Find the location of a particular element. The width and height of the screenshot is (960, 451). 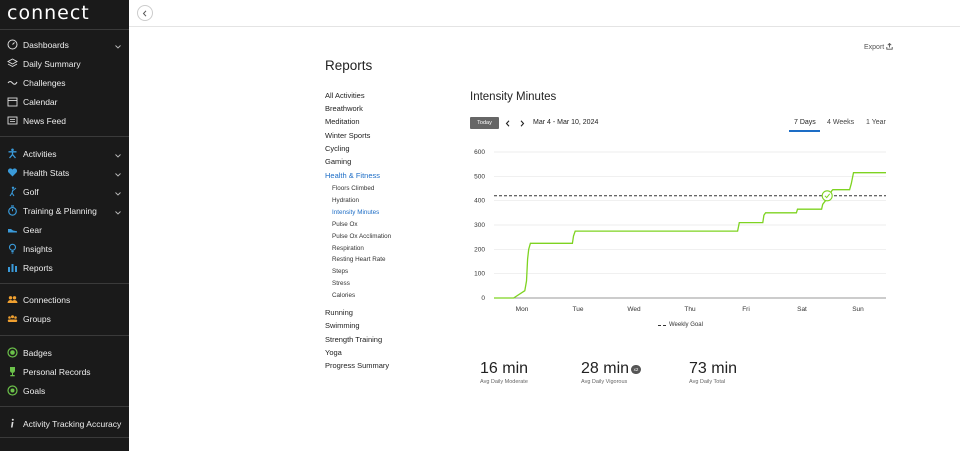

sidebar-item-dashboards: Dashboards is located at coordinates (64, 44).